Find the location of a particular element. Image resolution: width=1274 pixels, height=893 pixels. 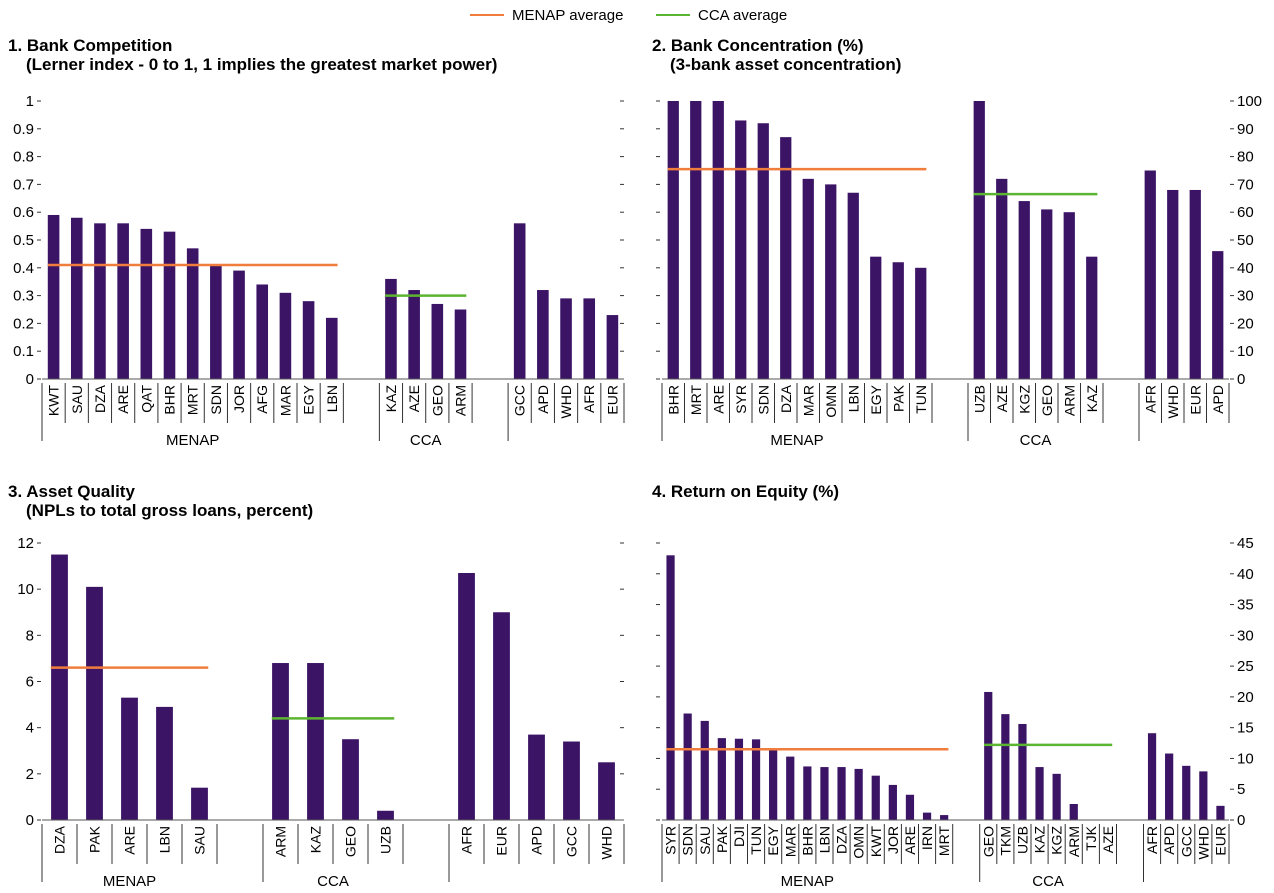

legend-label-cca: CCA average is located at coordinates (743, 15).